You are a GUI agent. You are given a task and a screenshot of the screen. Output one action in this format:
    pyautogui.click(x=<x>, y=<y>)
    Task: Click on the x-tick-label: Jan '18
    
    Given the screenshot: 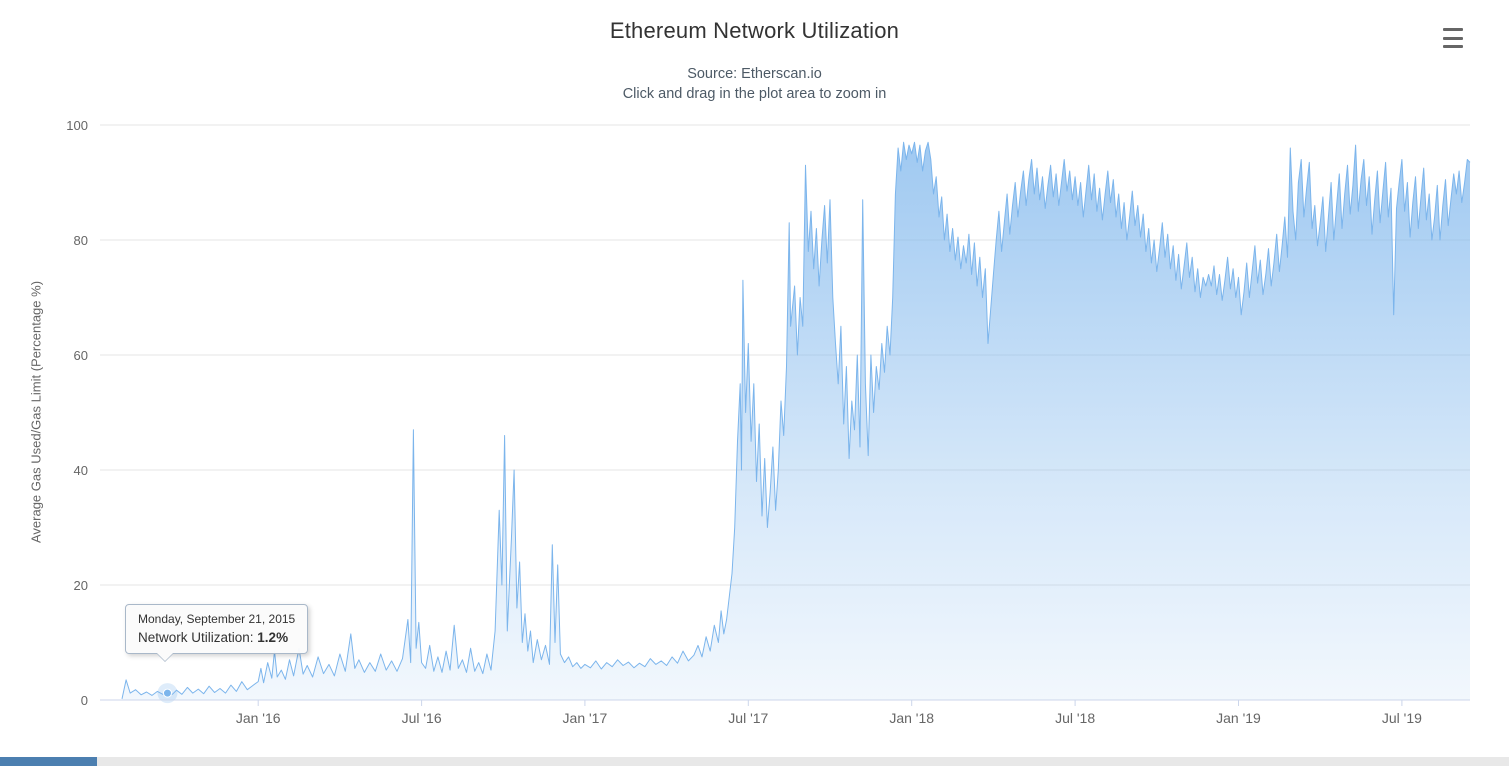 What is the action you would take?
    pyautogui.click(x=911, y=718)
    